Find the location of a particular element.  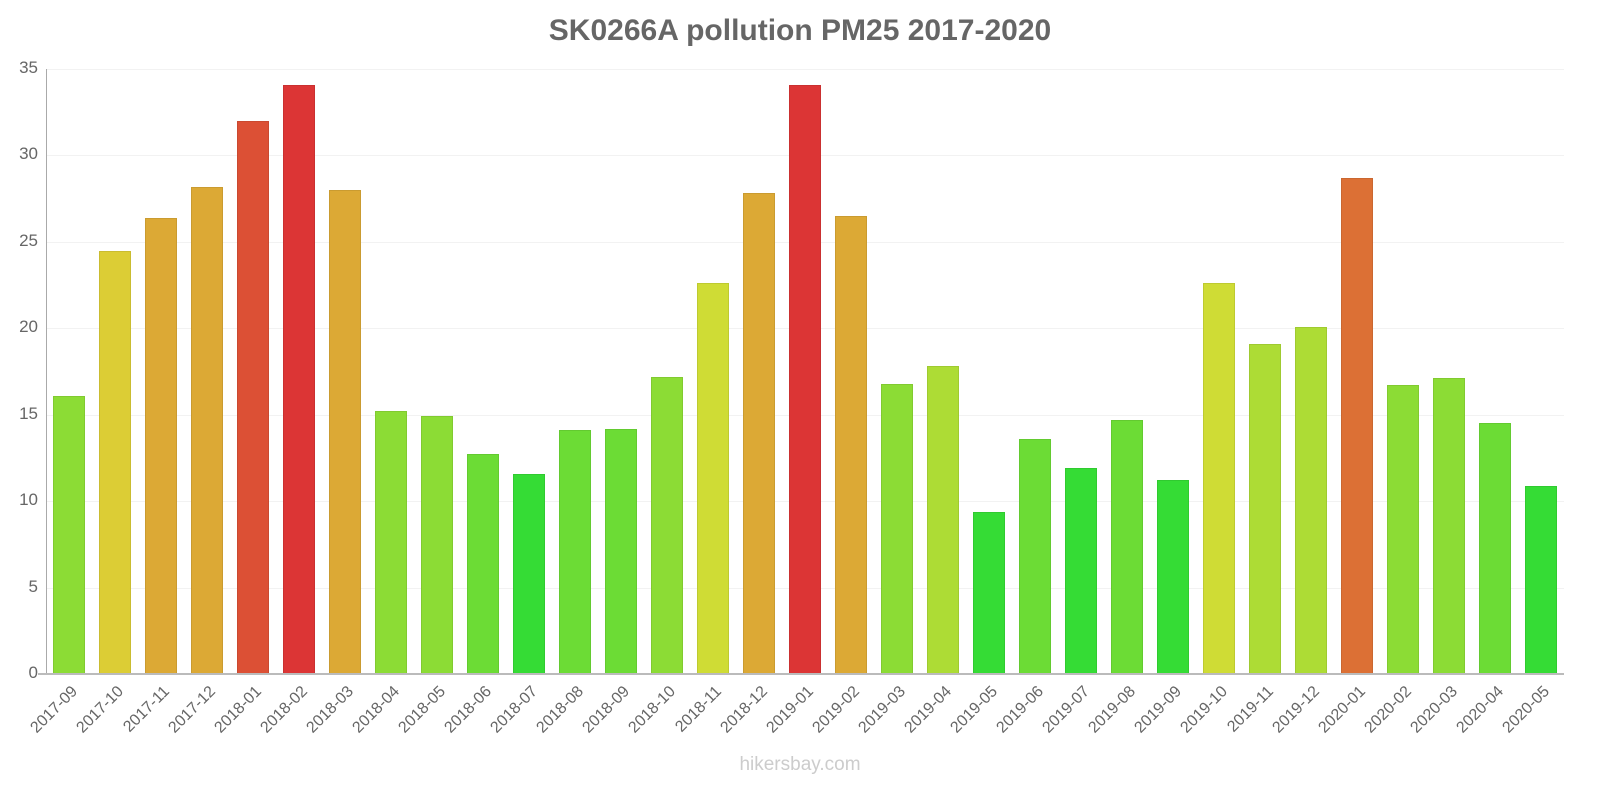

watermark: hikersbay.com is located at coordinates (800, 764).